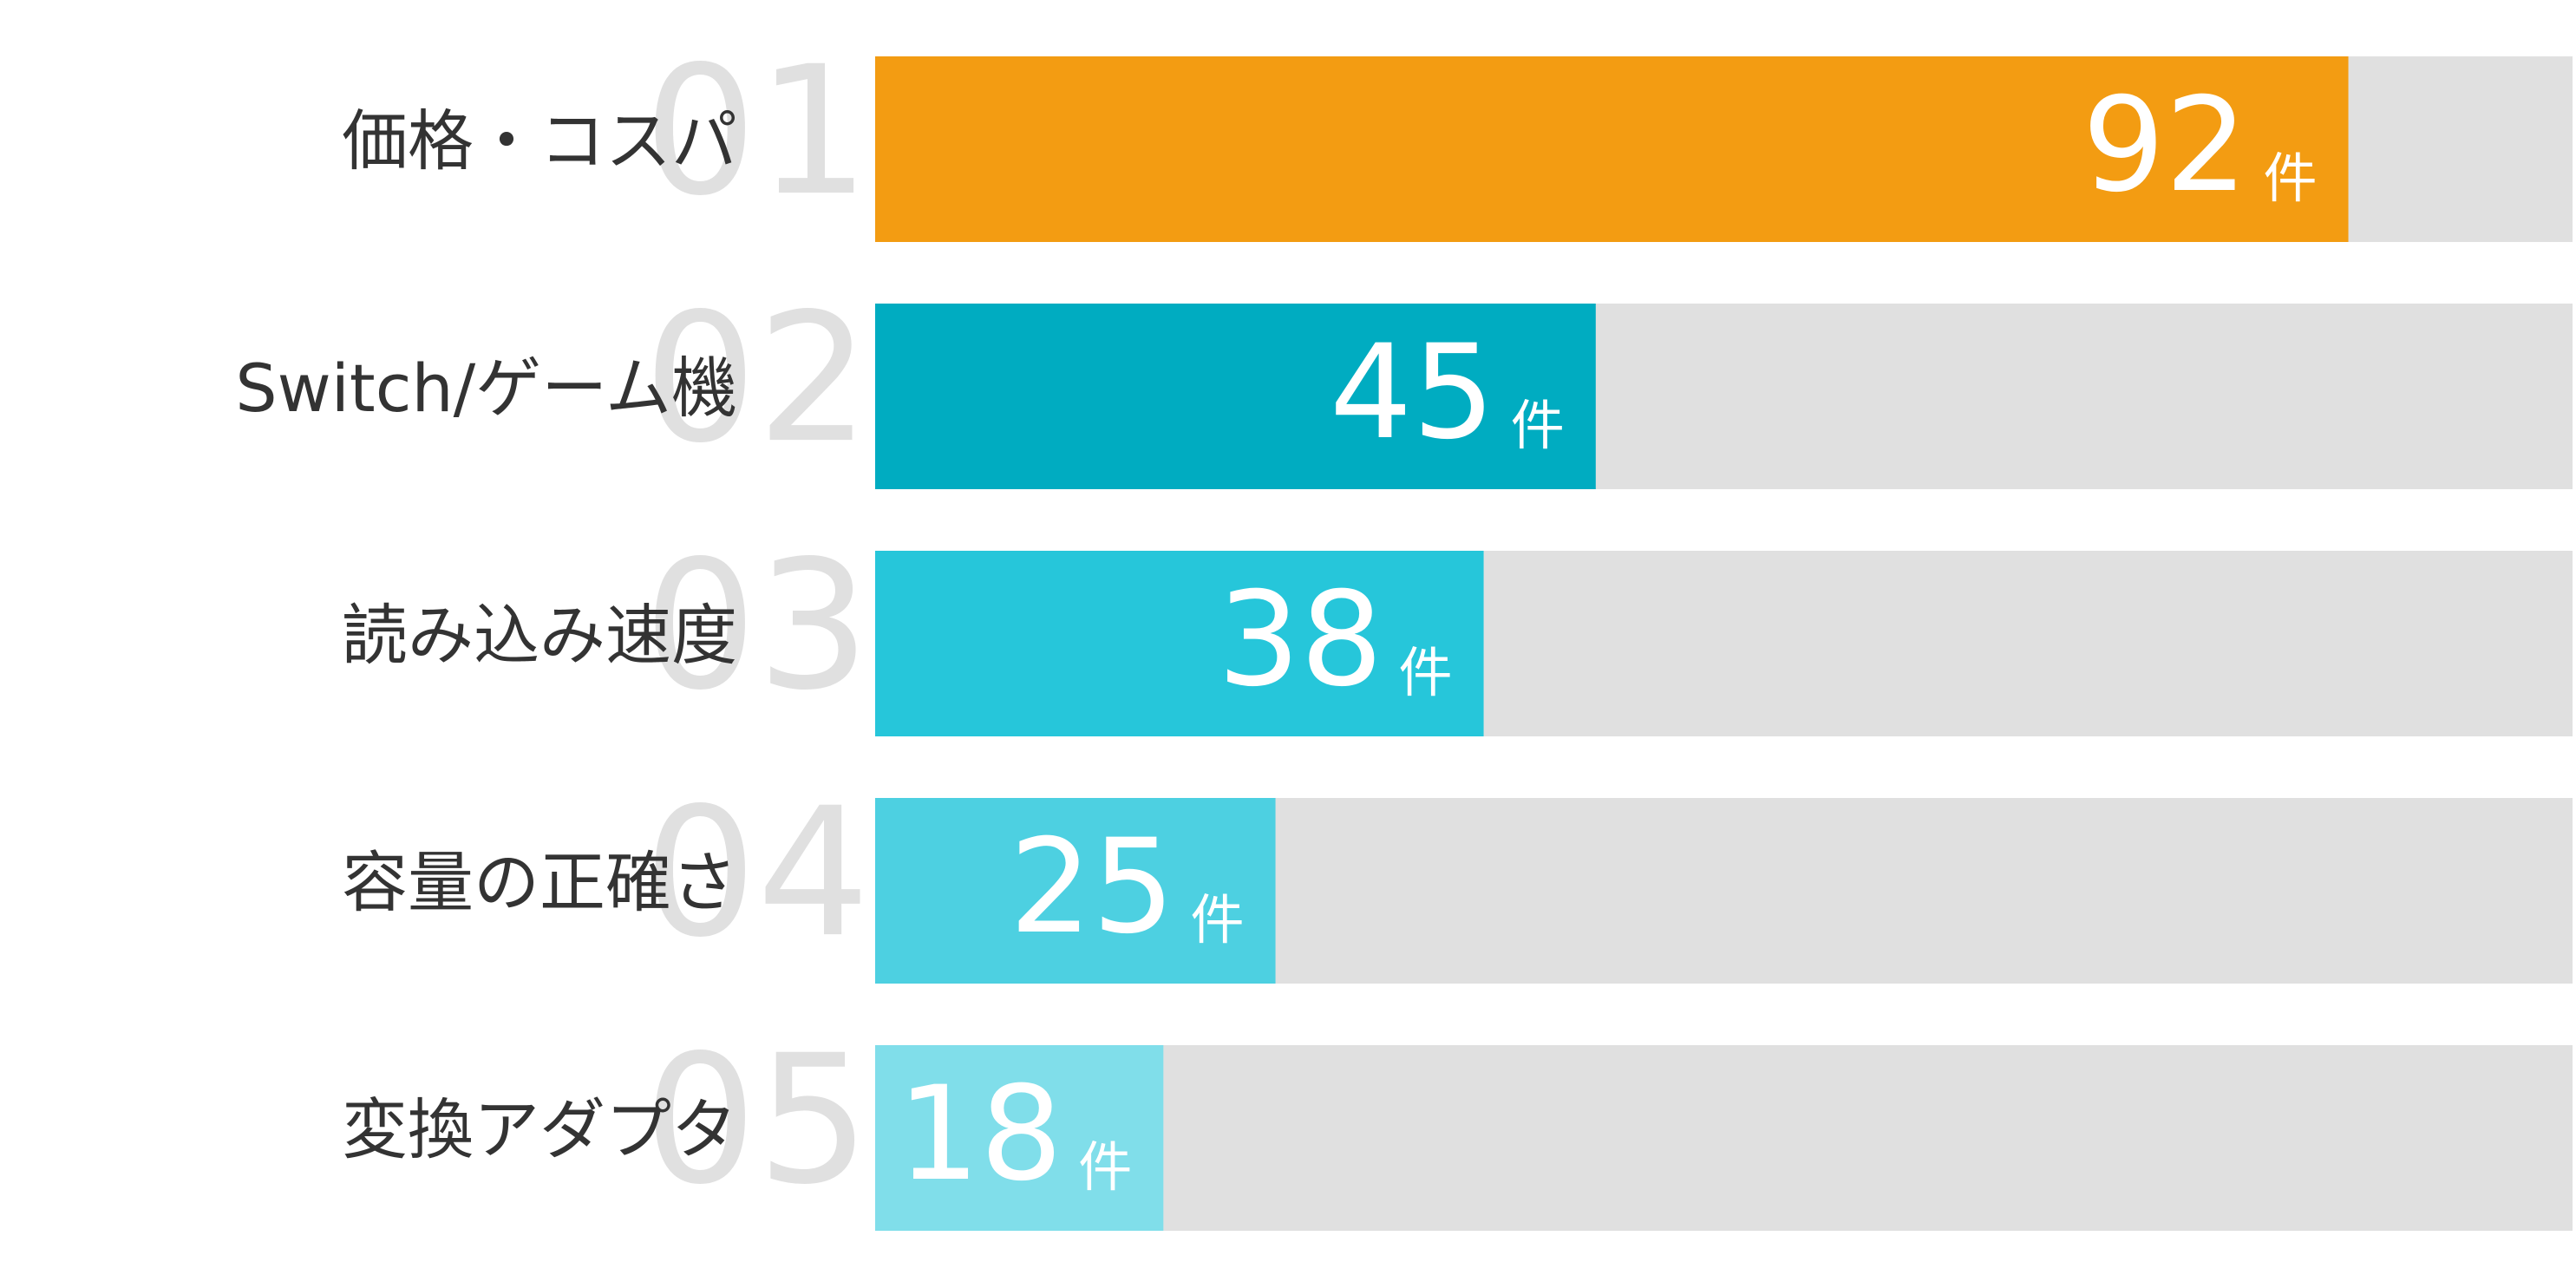  Describe the element at coordinates (979, 1134) in the screenshot. I see `value-label: 18` at that location.